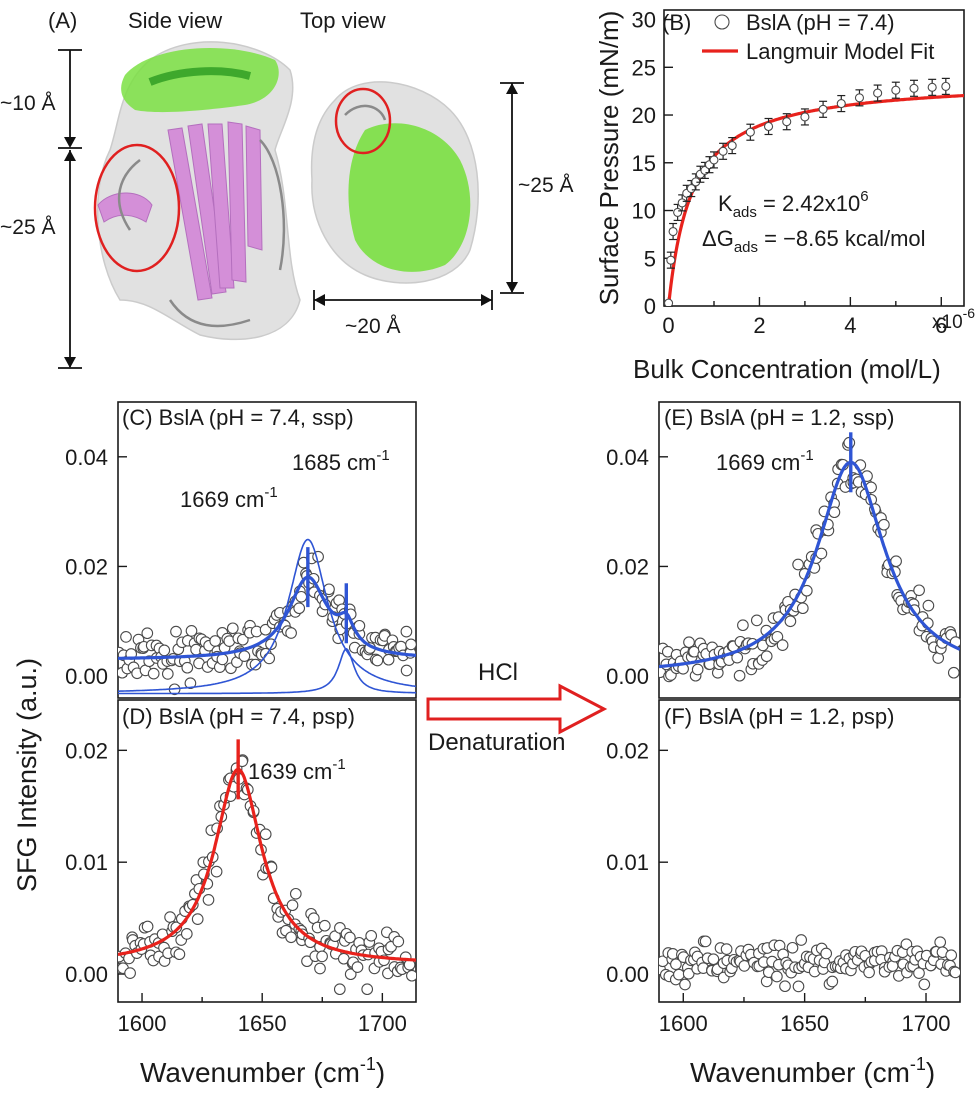  What do you see at coordinates (808, 203) in the screenshot?
I see `kads-value: = 2.42x10` at bounding box center [808, 203].